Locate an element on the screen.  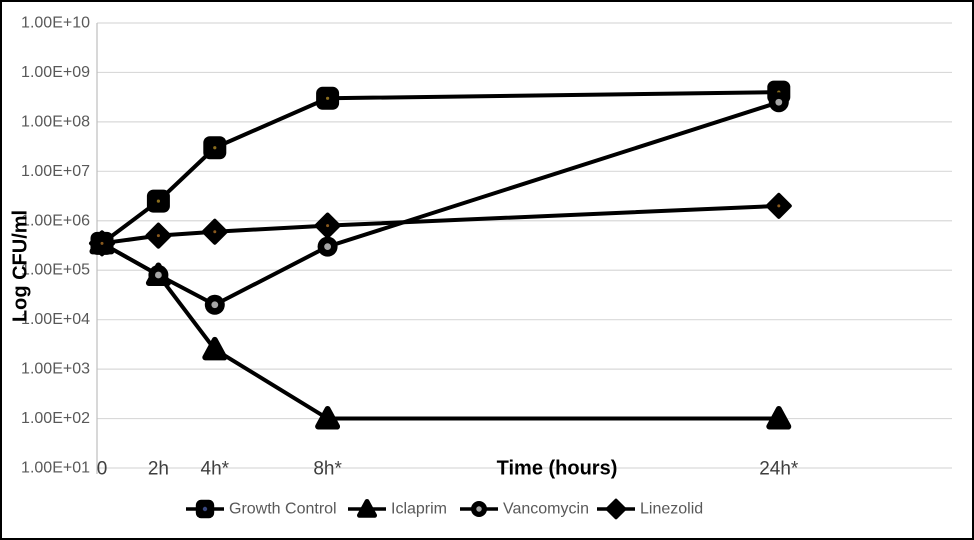
y-tick-label-1e6: 1.00E+06 is located at coordinates (55, 220).